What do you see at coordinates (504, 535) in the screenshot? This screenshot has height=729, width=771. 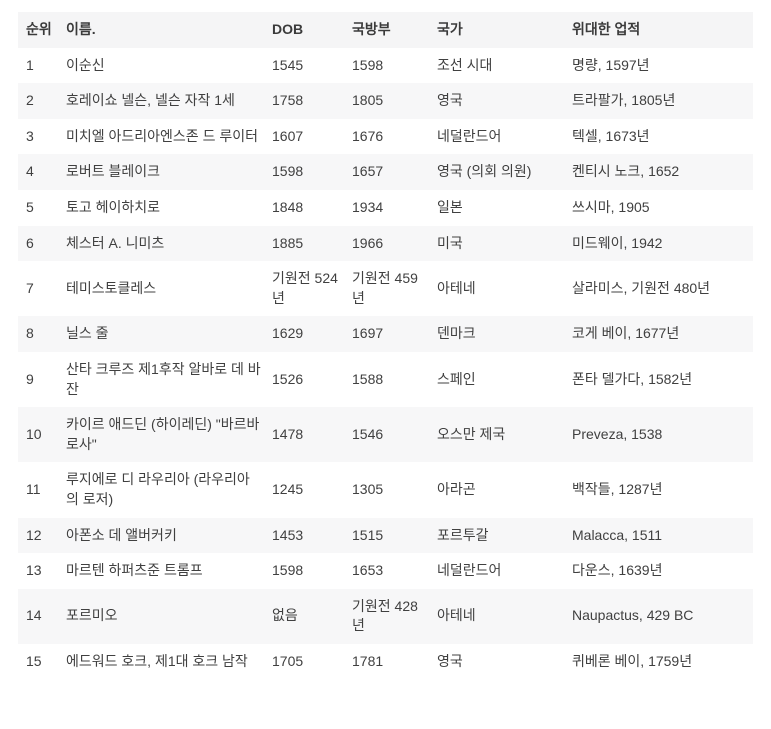 I see `cell-country: 포르투갈` at bounding box center [504, 535].